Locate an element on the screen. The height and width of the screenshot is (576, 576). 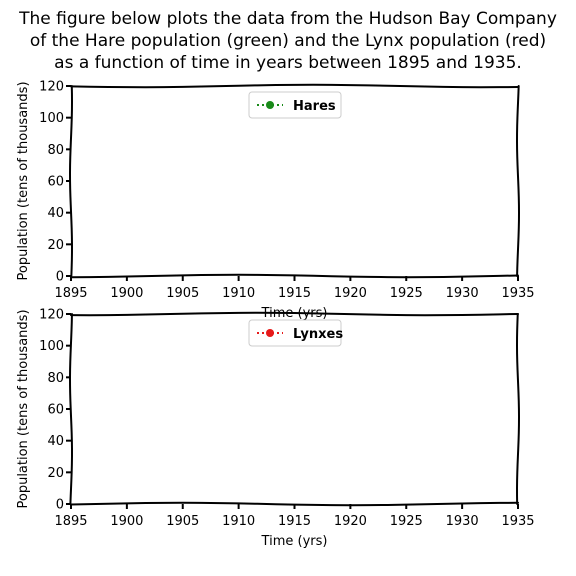
legend-label: Hares is located at coordinates (314, 106).